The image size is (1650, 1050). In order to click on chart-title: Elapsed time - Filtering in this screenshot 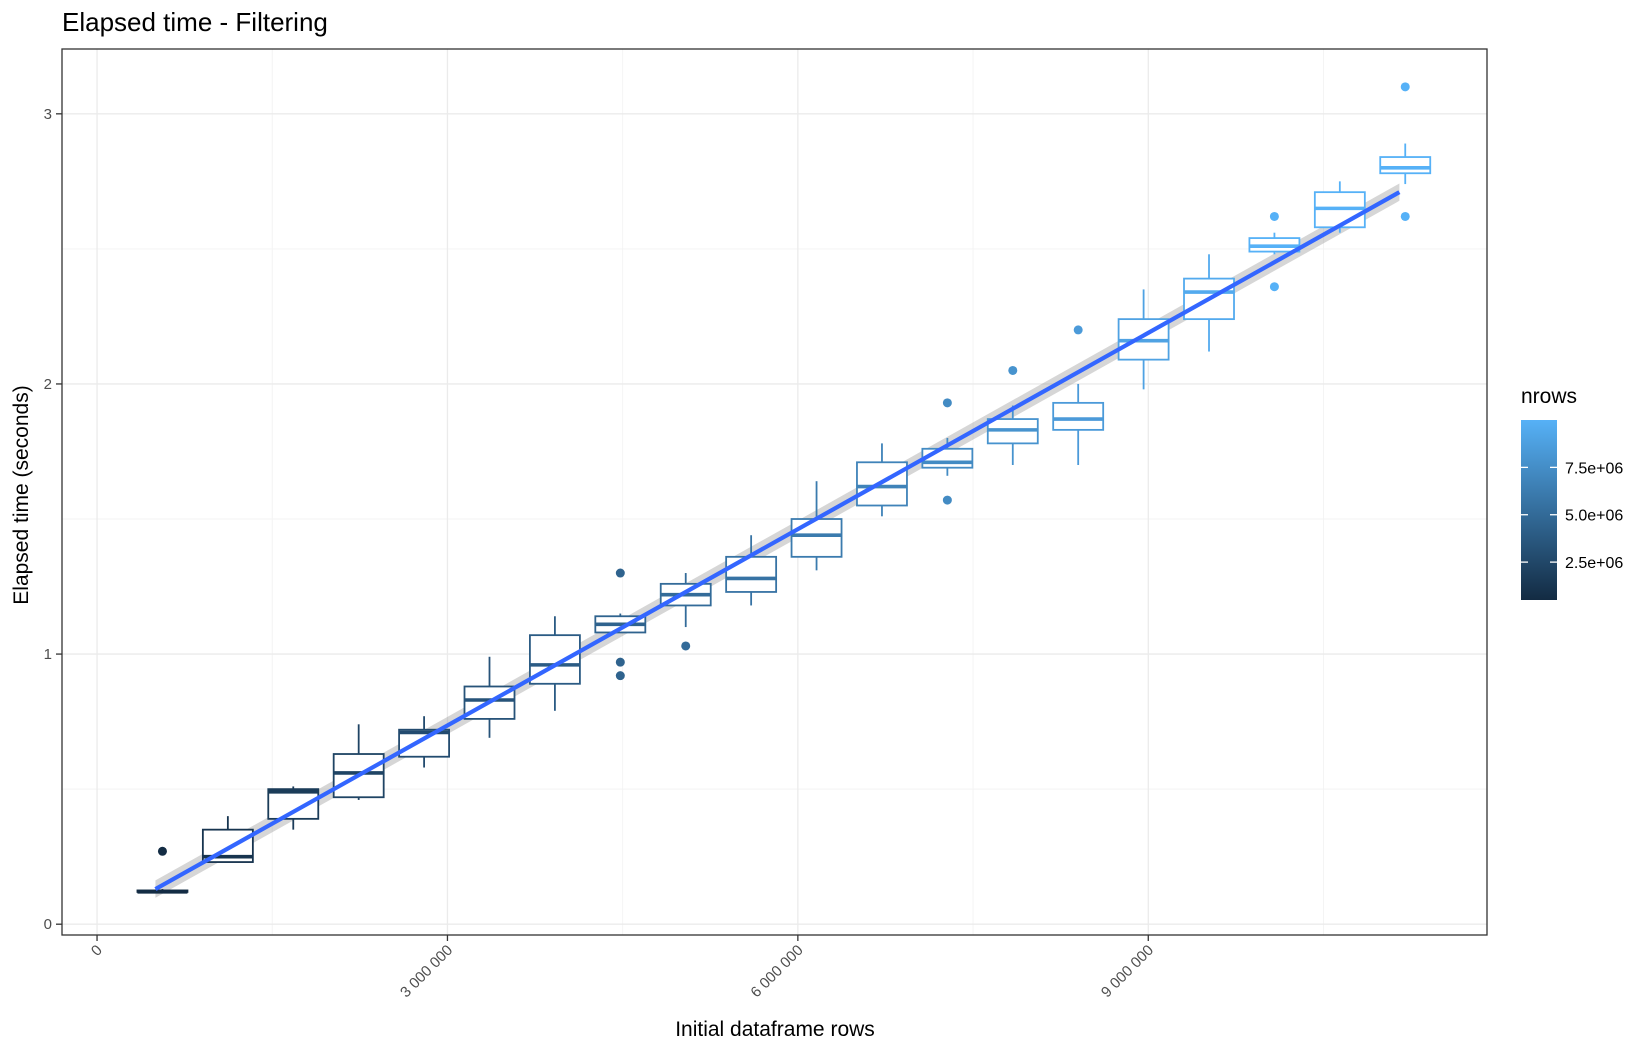, I will do `click(195, 22)`.